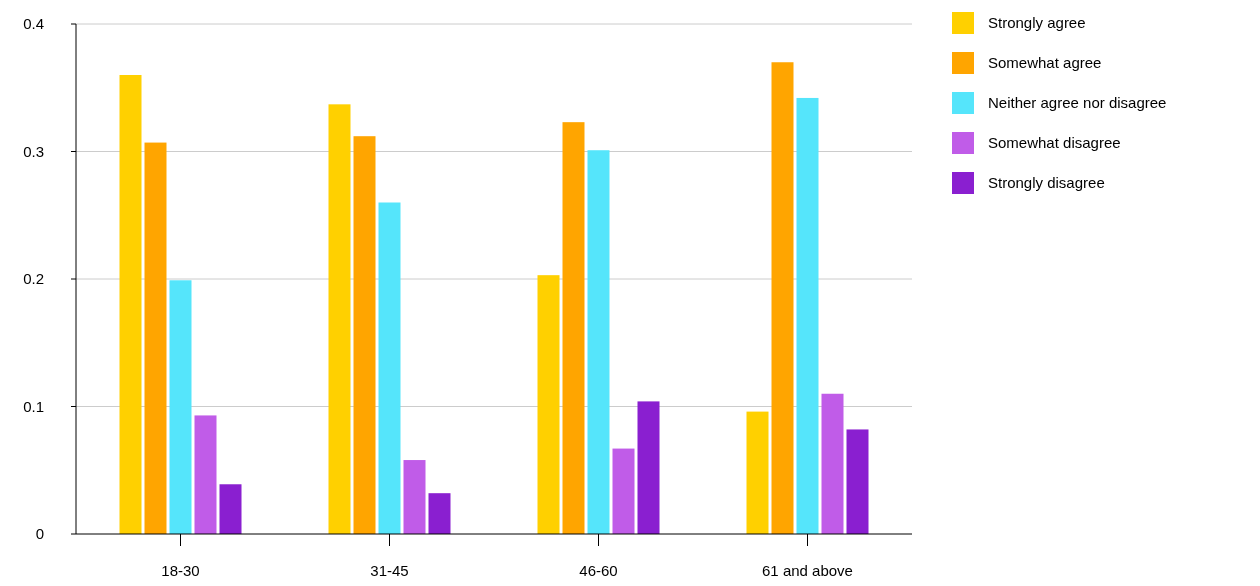  What do you see at coordinates (1037, 23) in the screenshot?
I see `legend-label: Strongly agree` at bounding box center [1037, 23].